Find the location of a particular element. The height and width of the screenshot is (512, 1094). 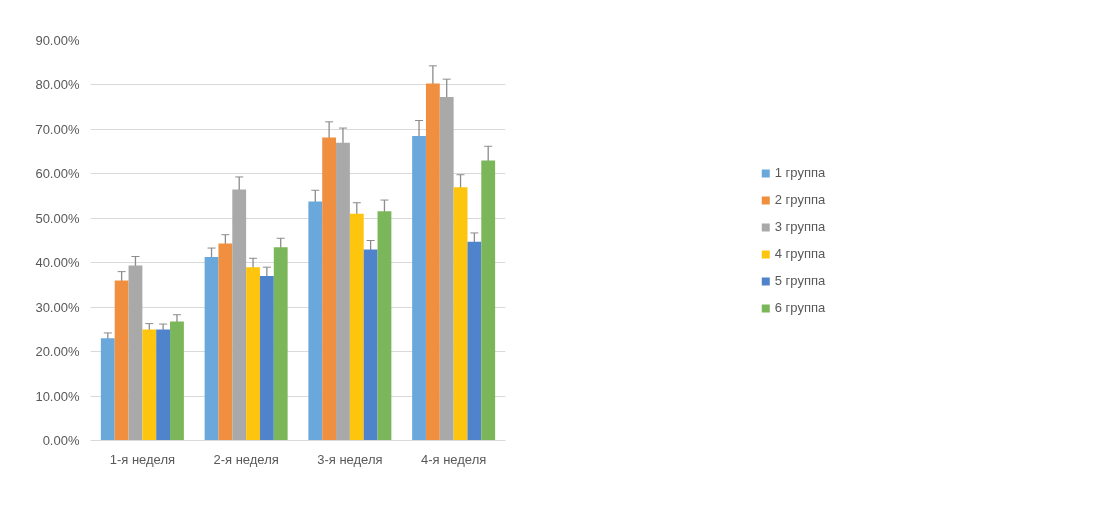

y-tick-label: 20.00% is located at coordinates (57, 352).